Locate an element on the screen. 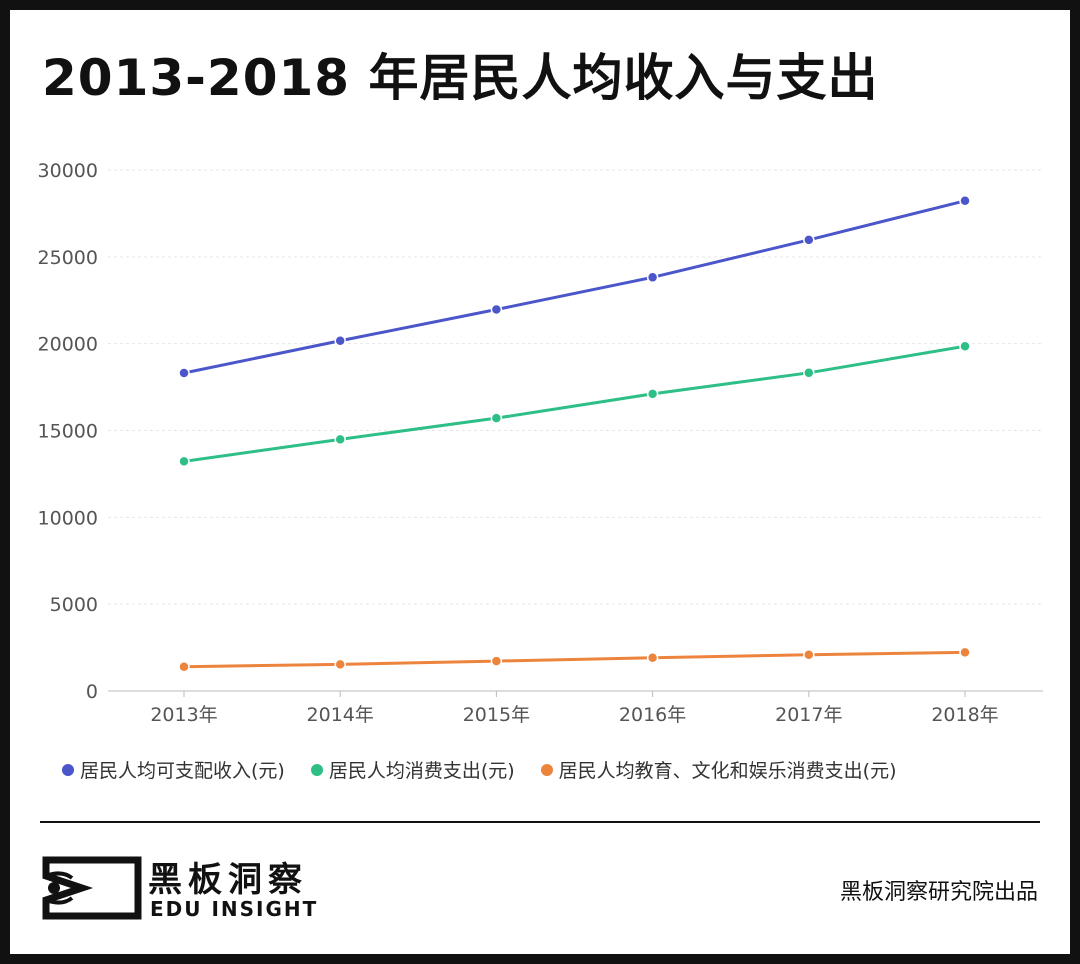 The height and width of the screenshot is (964, 1080). legend-item-income: 居民人均可支配收入(元) is located at coordinates (173, 769).